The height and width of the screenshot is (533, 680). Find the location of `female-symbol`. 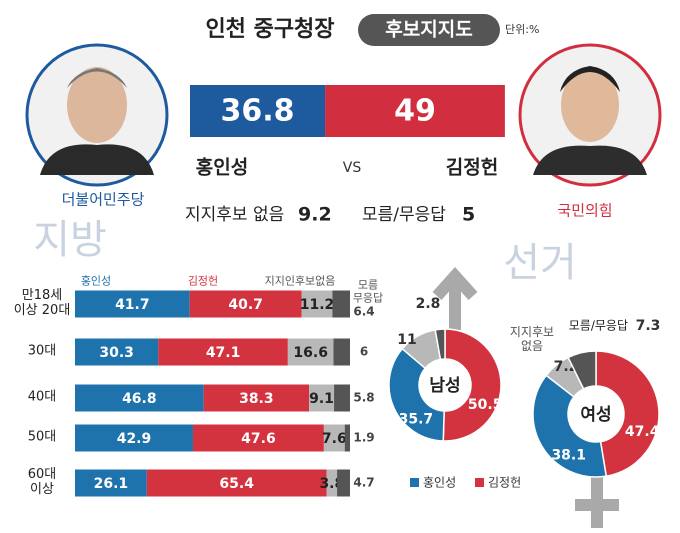

female-symbol is located at coordinates (597, 499).